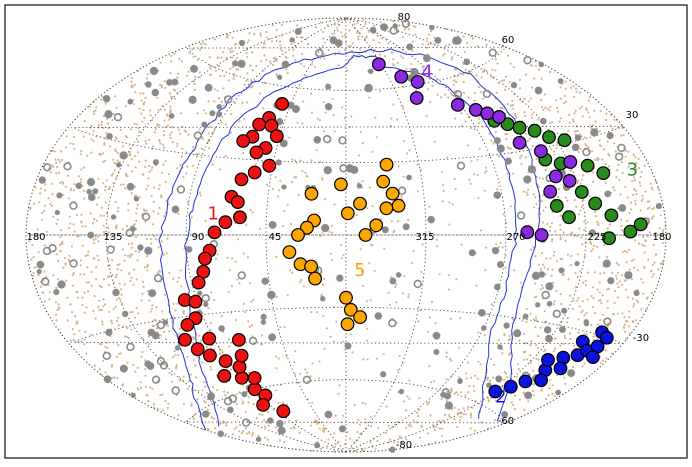 Image resolution: width=692 pixels, height=467 pixels. I want to click on series-5-point, so click(398, 205).